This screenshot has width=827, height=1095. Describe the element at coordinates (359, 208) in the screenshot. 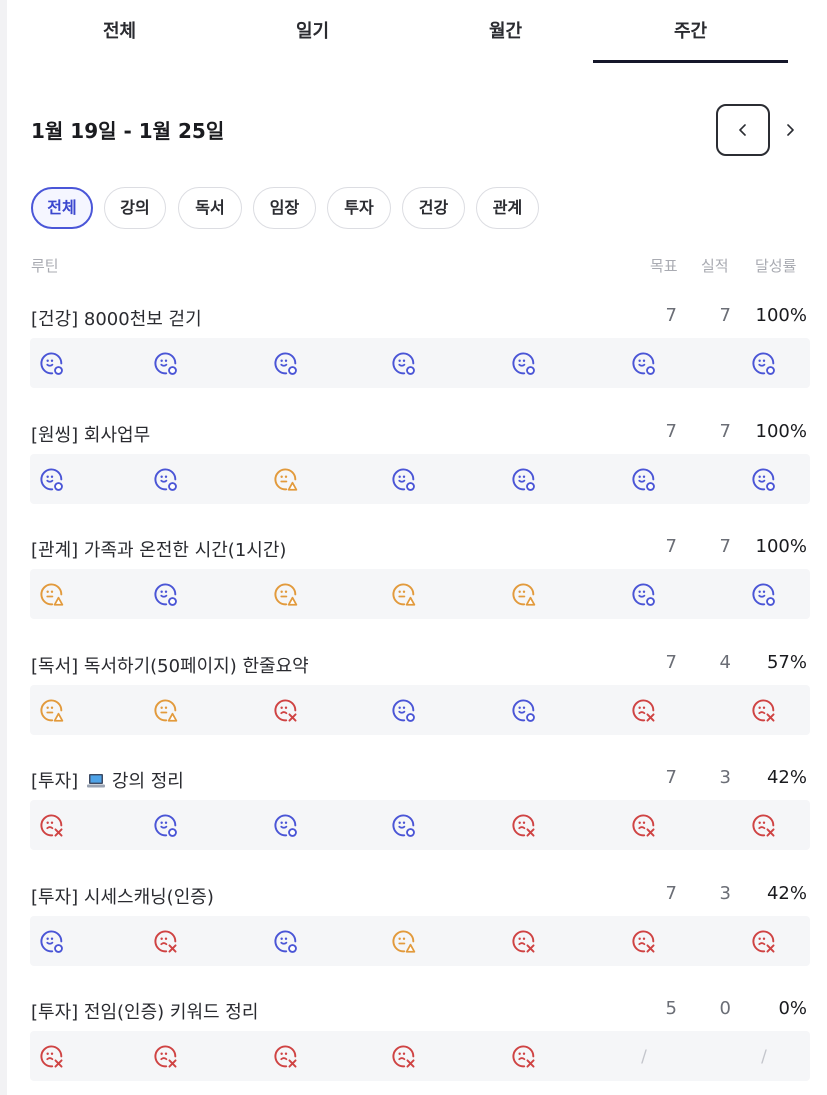

I see `filter-chip-investment: 투자` at that location.